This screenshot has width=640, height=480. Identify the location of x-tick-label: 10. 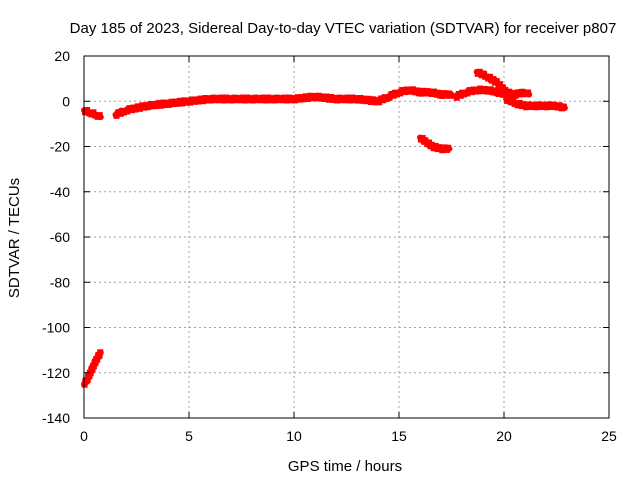
(294, 436).